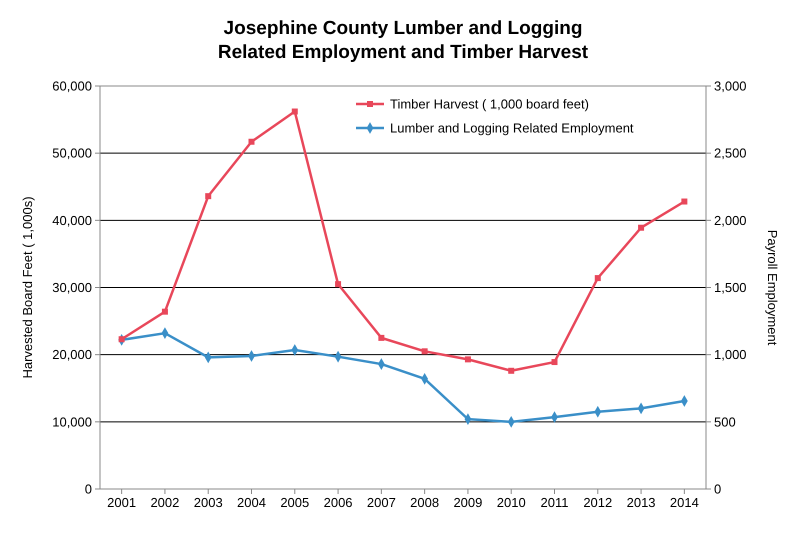  Describe the element at coordinates (208, 502) in the screenshot. I see `x-tick-label: 2003` at that location.